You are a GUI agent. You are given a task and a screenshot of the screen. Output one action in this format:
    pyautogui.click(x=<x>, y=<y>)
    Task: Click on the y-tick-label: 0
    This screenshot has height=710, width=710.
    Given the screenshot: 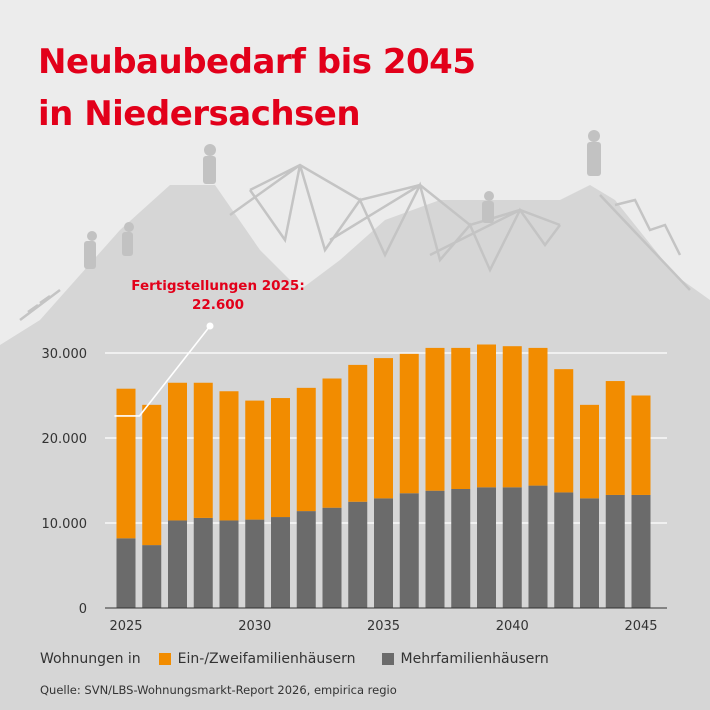 What is the action you would take?
    pyautogui.click(x=83, y=609)
    